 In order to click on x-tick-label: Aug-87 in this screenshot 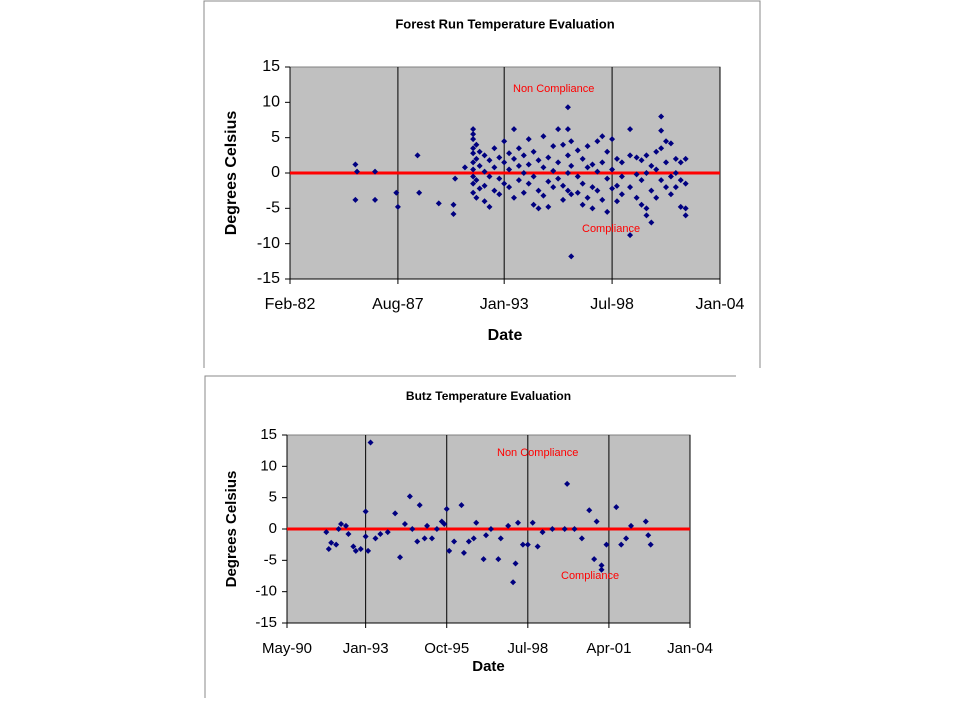, I will do `click(398, 304)`.